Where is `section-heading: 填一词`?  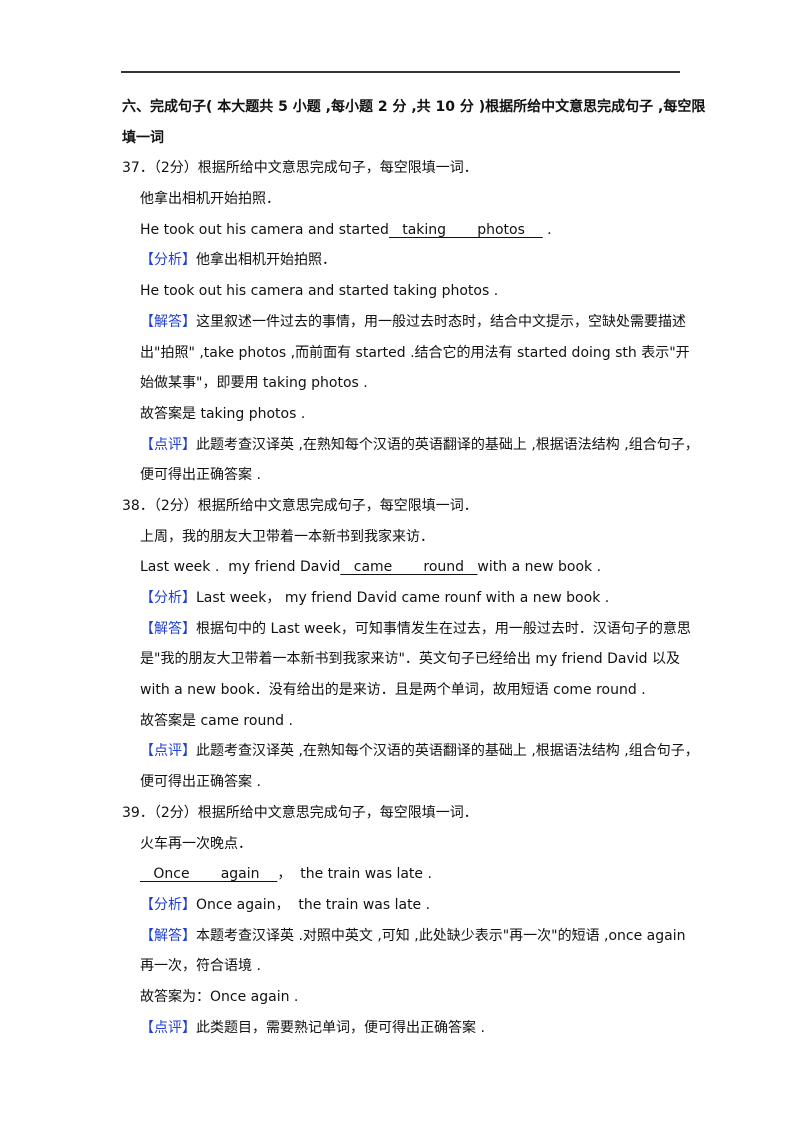
section-heading: 填一词 is located at coordinates (143, 137).